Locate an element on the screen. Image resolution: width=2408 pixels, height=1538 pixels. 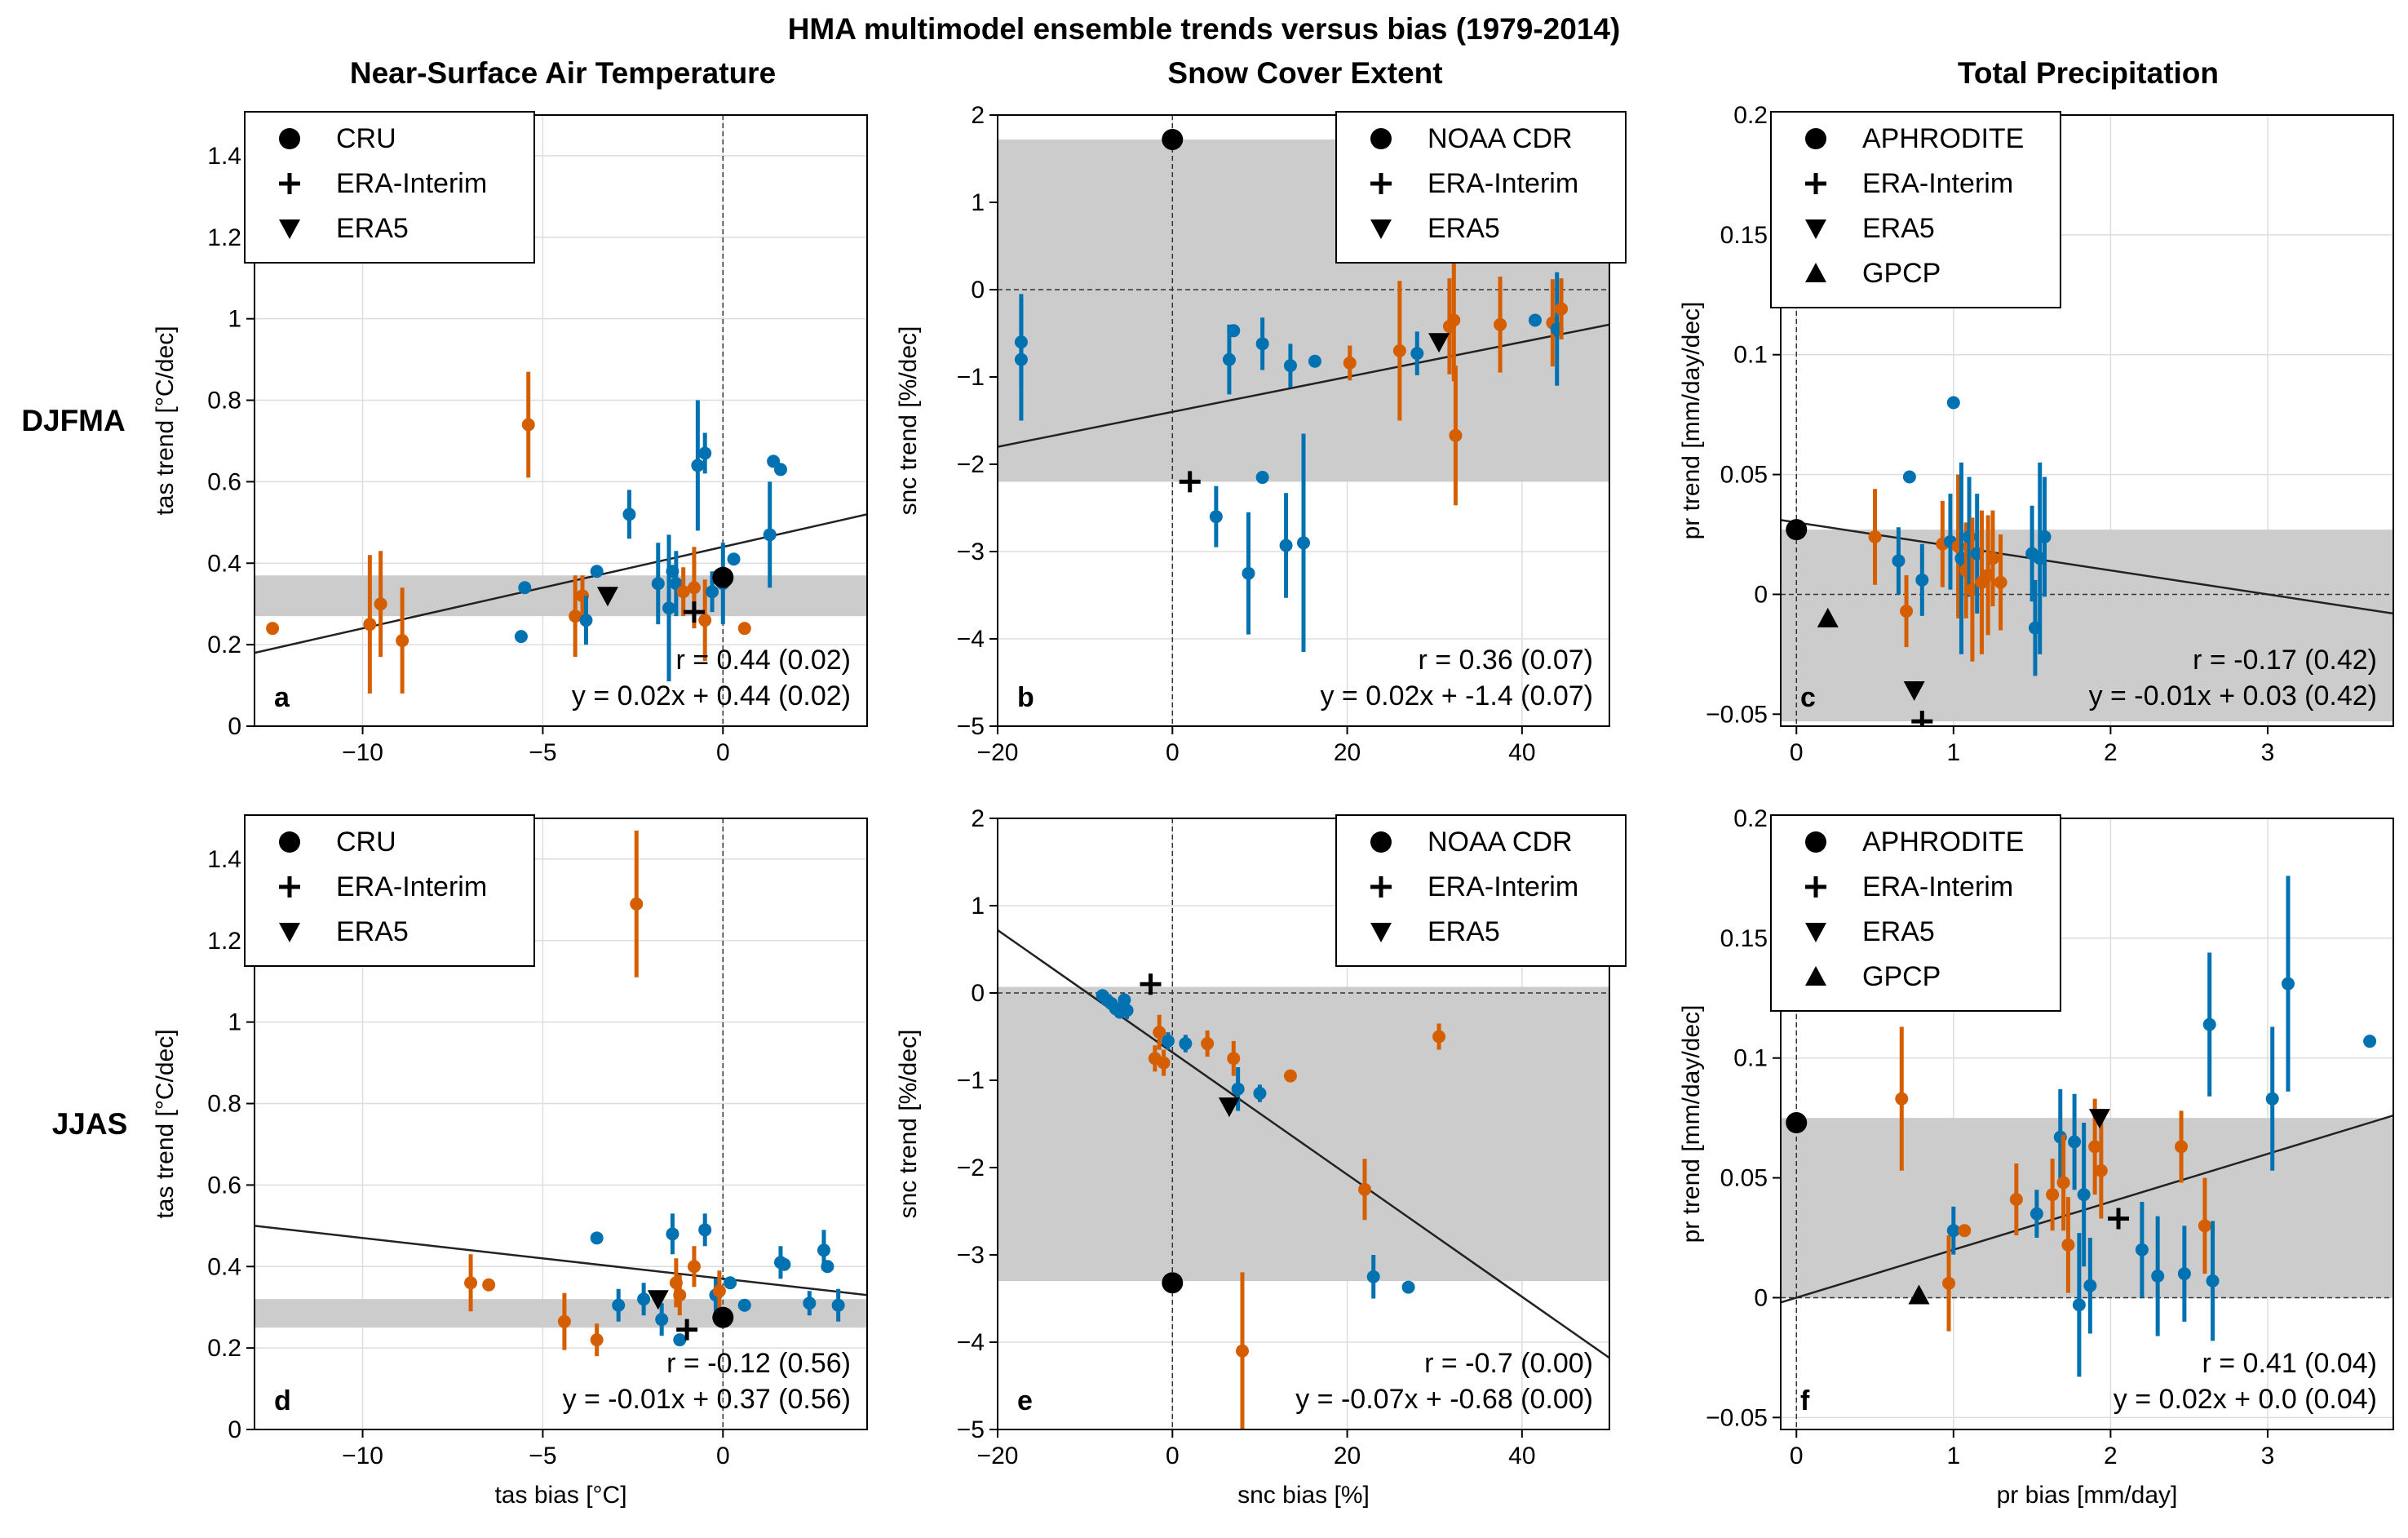
row-label-djfma: DJFMA is located at coordinates (73, 421).